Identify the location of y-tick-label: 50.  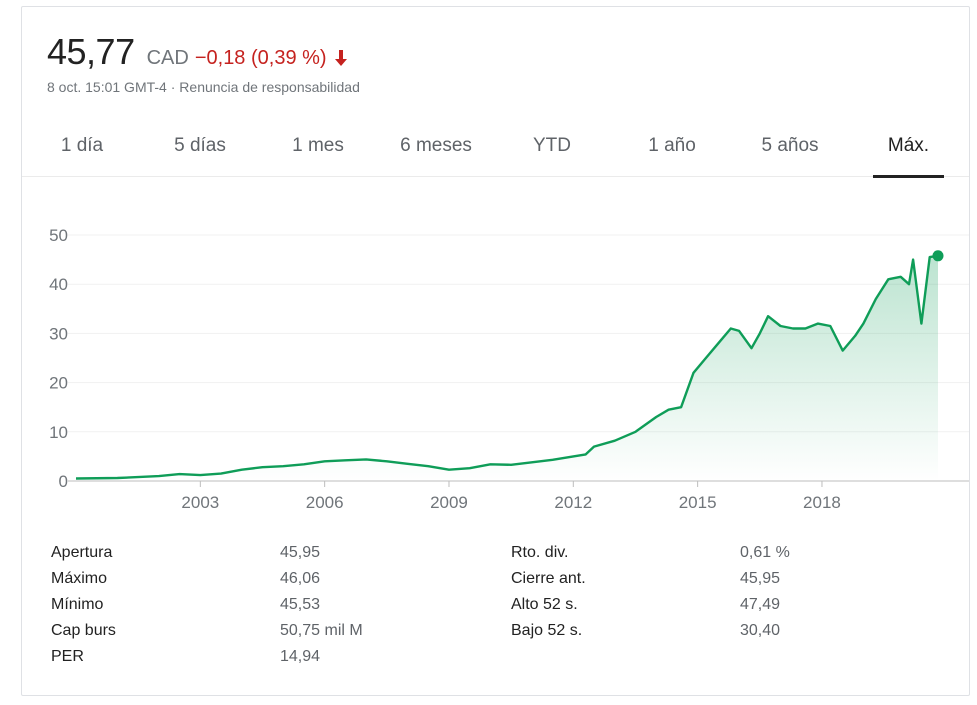
(58, 235).